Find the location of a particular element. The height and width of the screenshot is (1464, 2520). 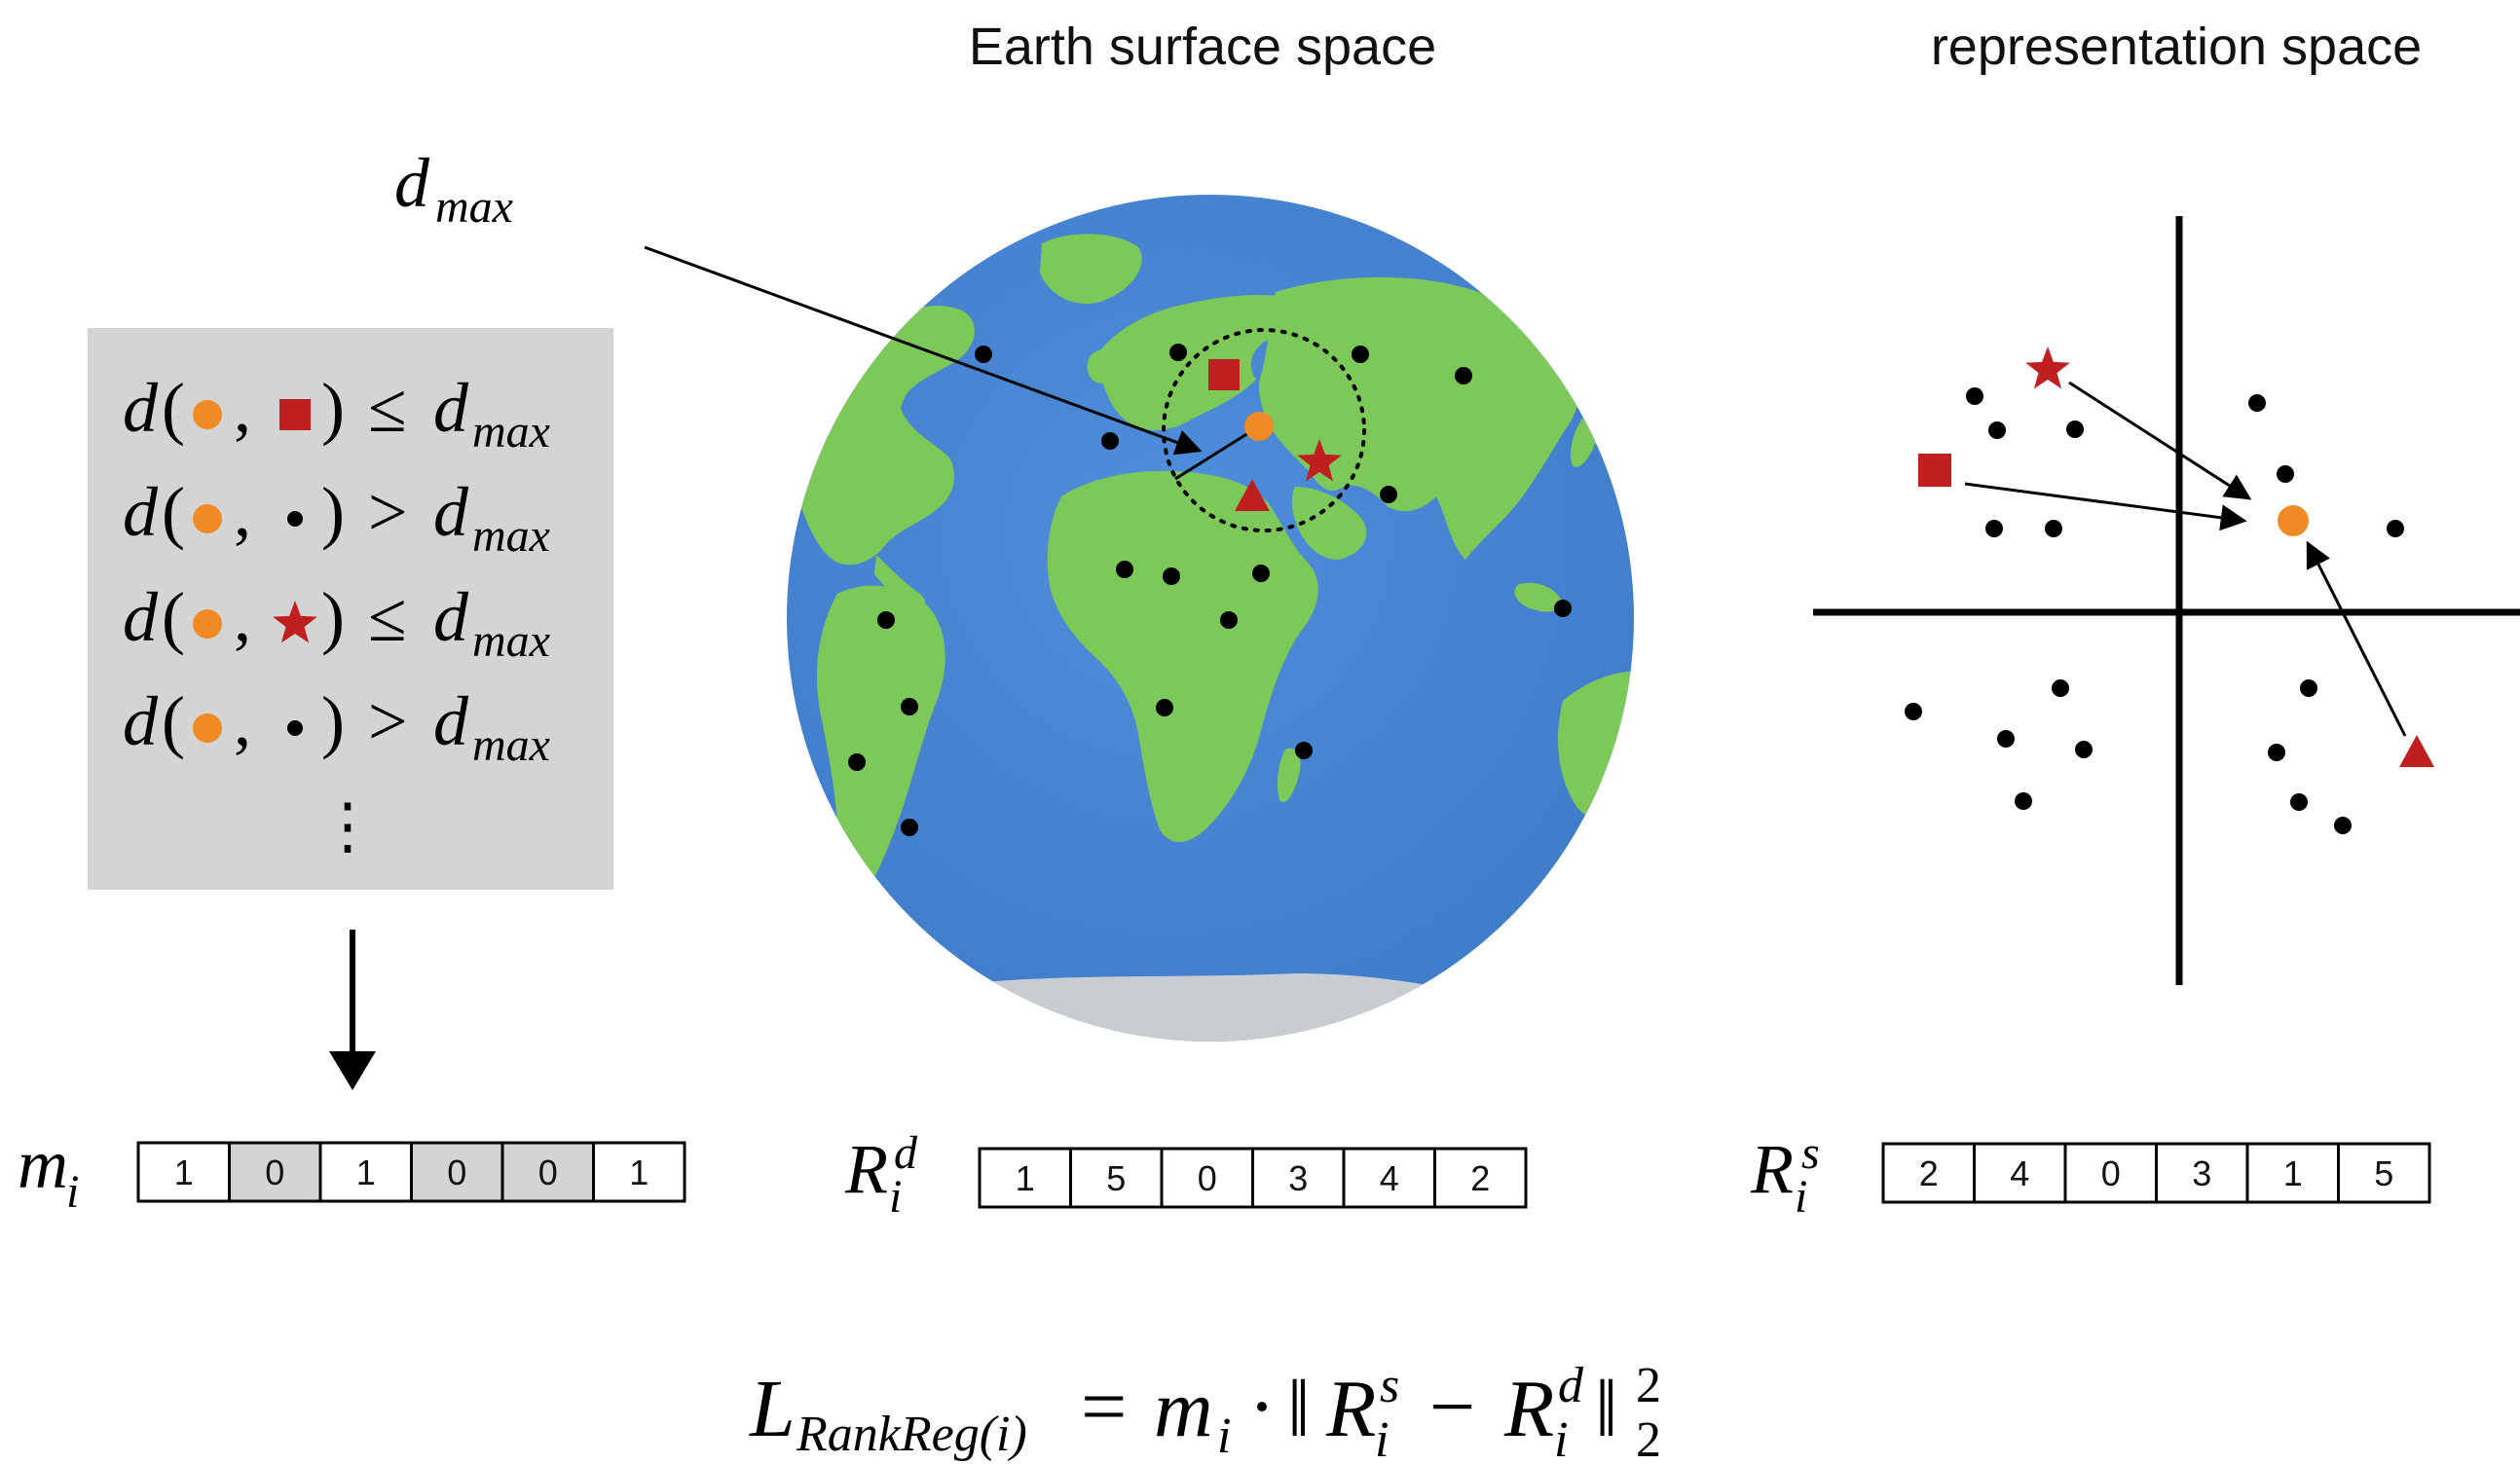

condition-panel-background is located at coordinates (350, 609).